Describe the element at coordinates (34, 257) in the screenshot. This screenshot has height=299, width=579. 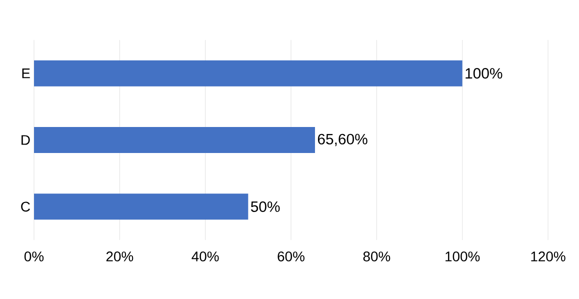
I see `x-tick-label: 0%` at that location.